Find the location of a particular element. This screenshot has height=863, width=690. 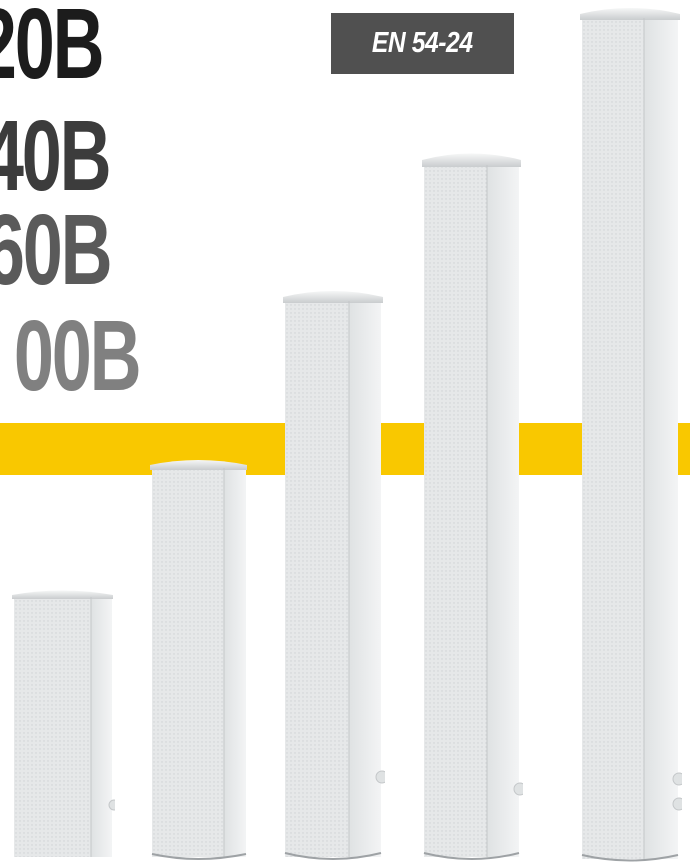

column-speaker-large is located at coordinates (333, 575).